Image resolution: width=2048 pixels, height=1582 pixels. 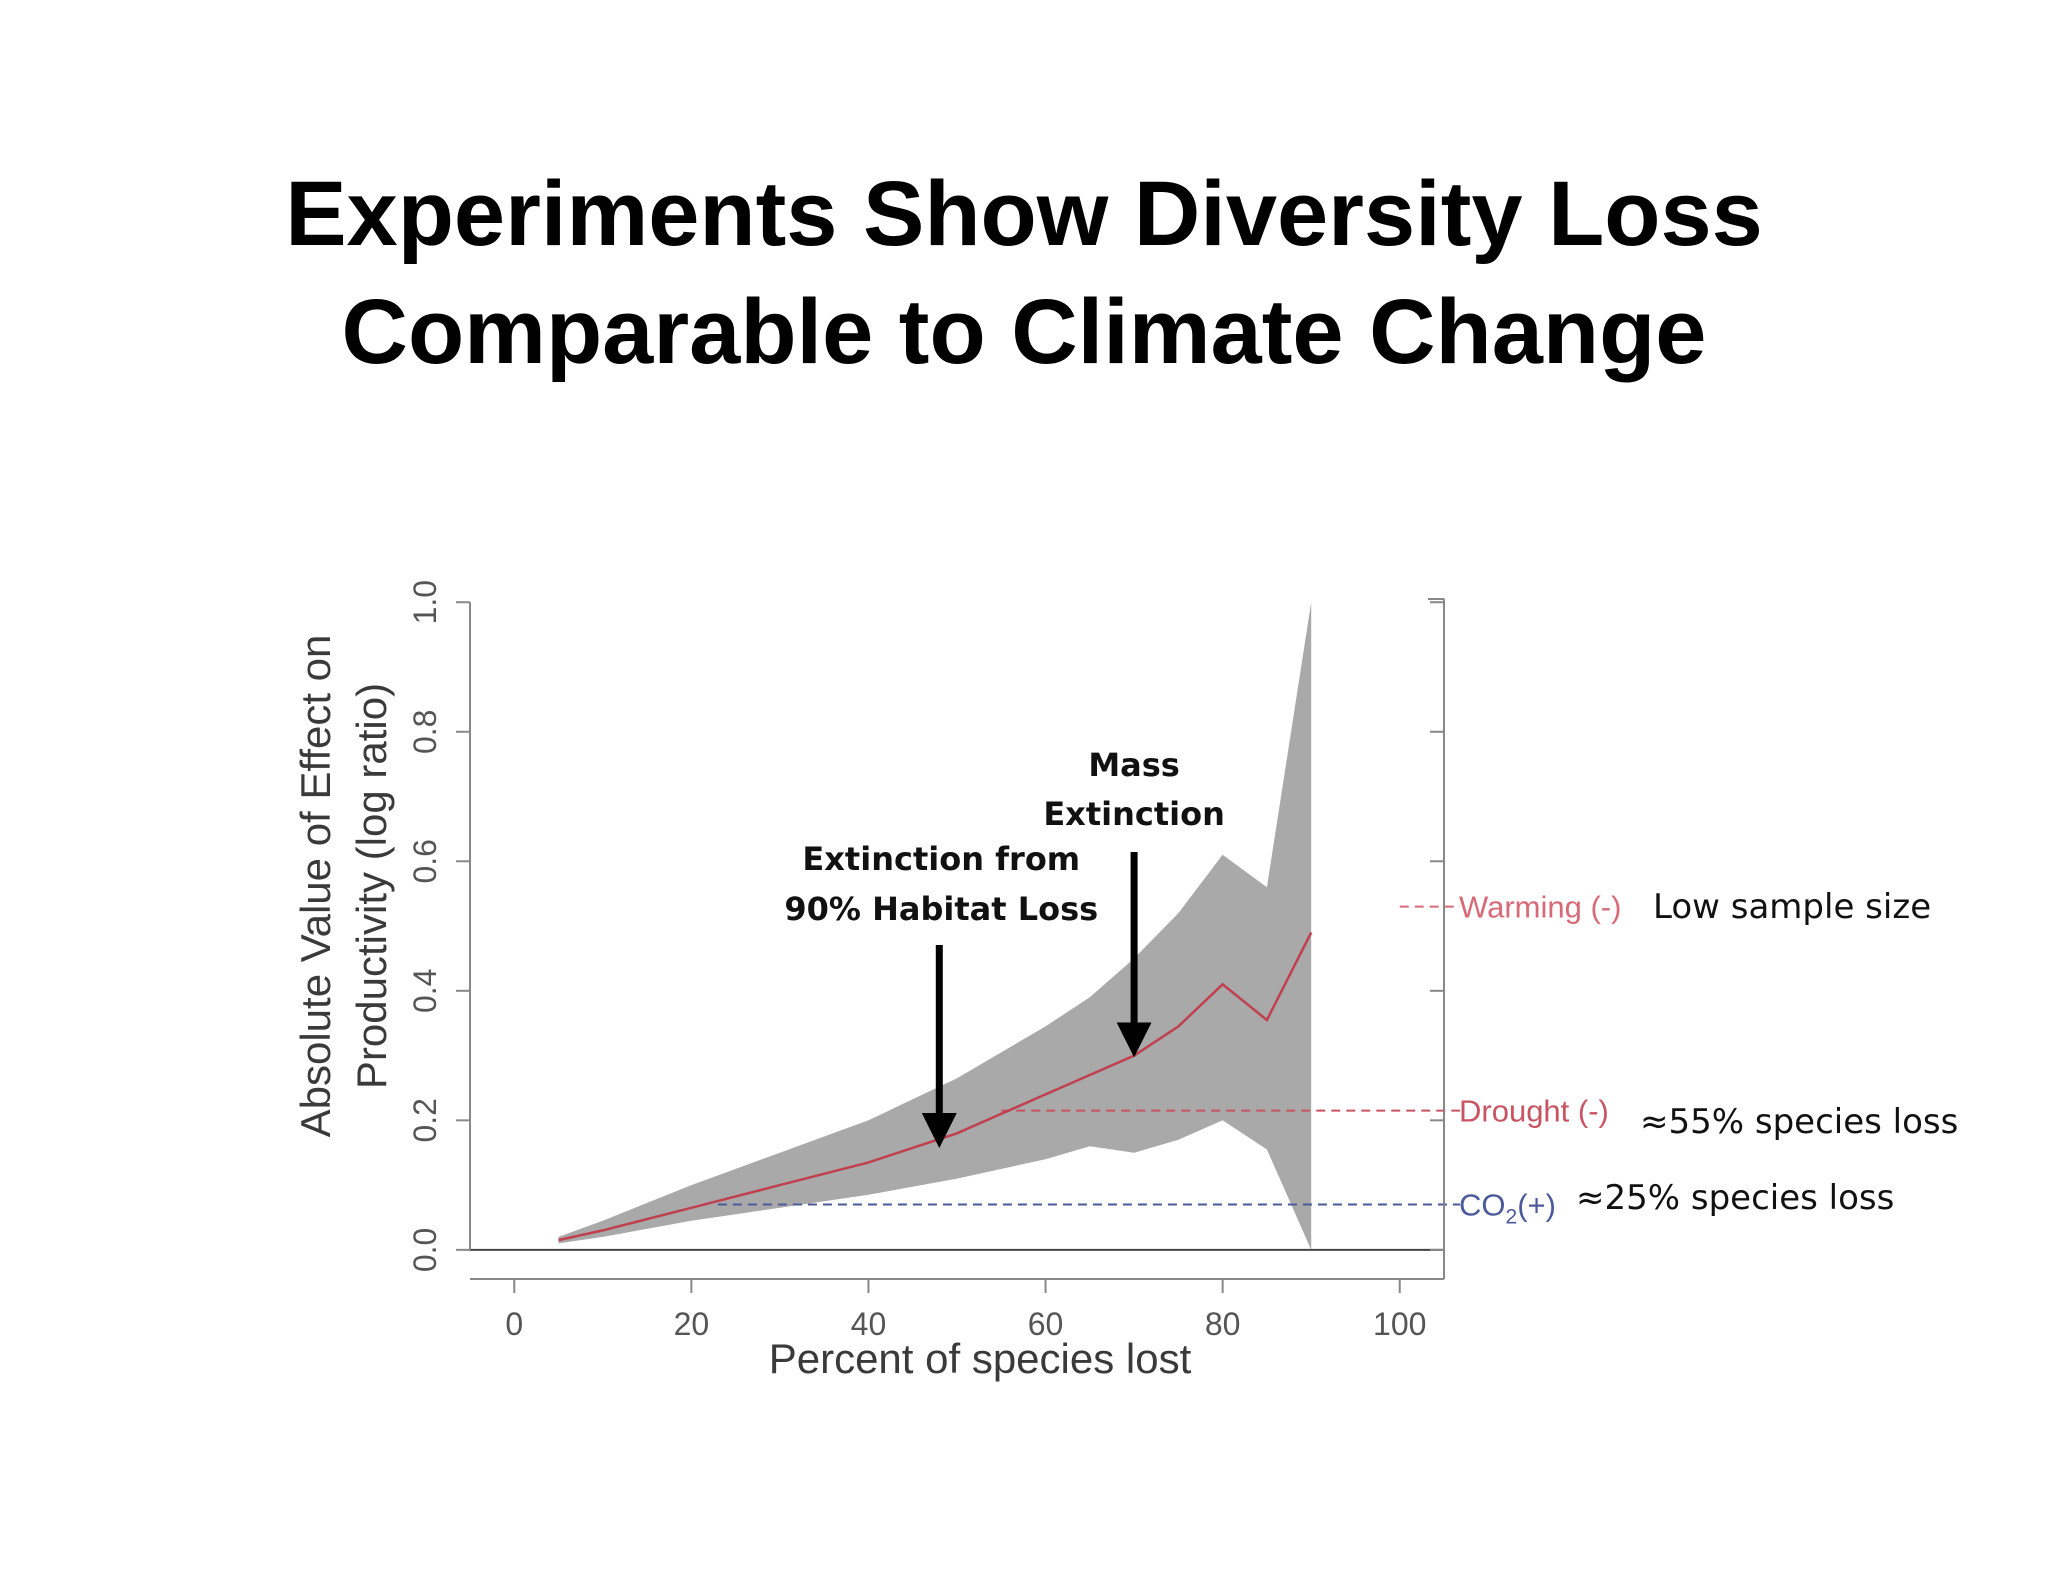 I want to click on reference-label-2-subscript: 2, so click(x=1512, y=1217).